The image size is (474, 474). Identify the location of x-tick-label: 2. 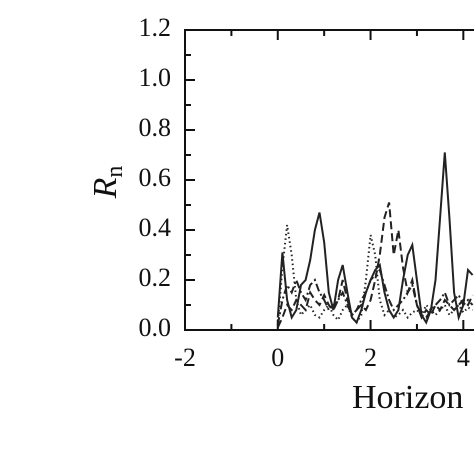
(370, 357).